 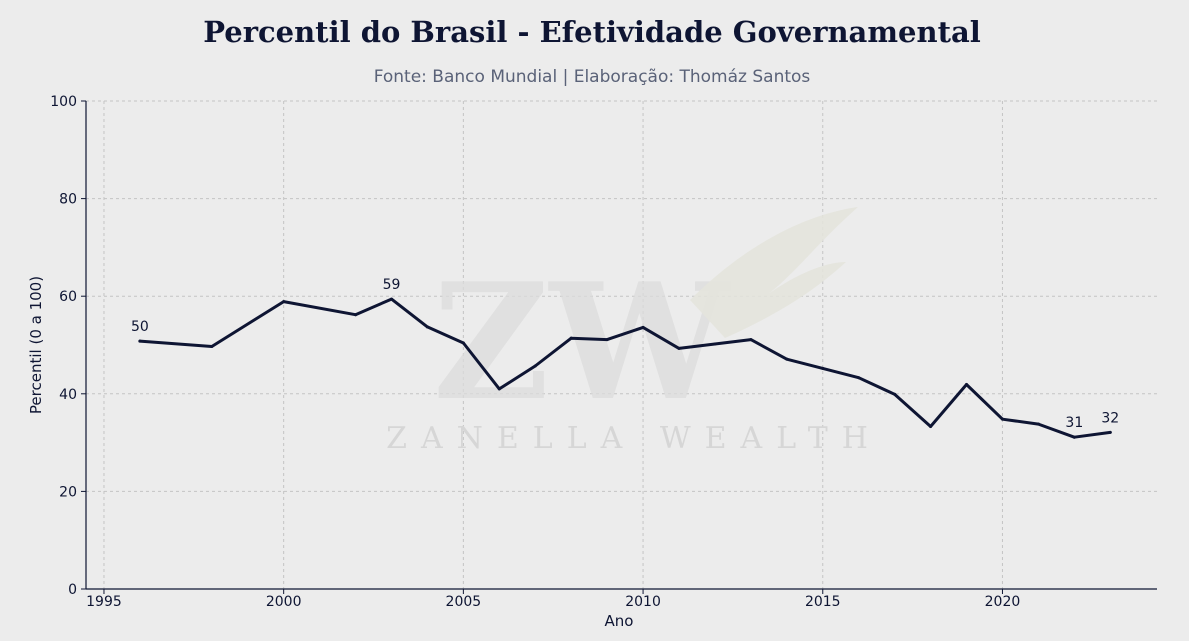 What do you see at coordinates (68, 200) in the screenshot?
I see `y-tick-label: 80` at bounding box center [68, 200].